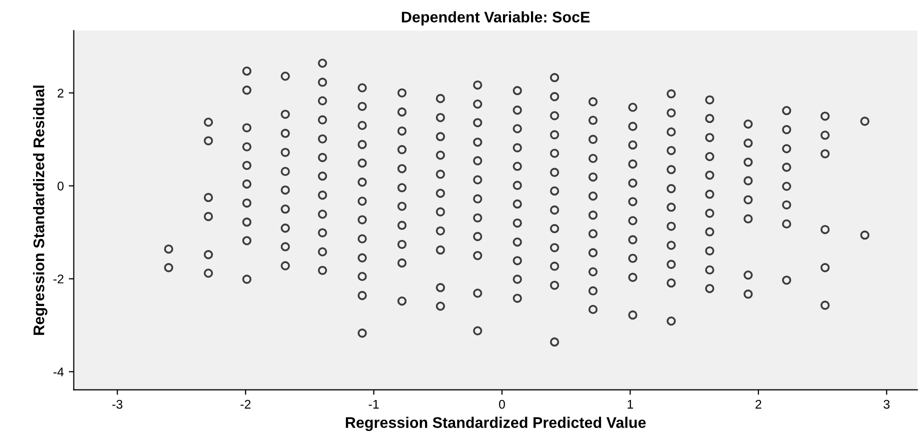 This screenshot has width=922, height=438. I want to click on x-tick-label: 2, so click(759, 404).